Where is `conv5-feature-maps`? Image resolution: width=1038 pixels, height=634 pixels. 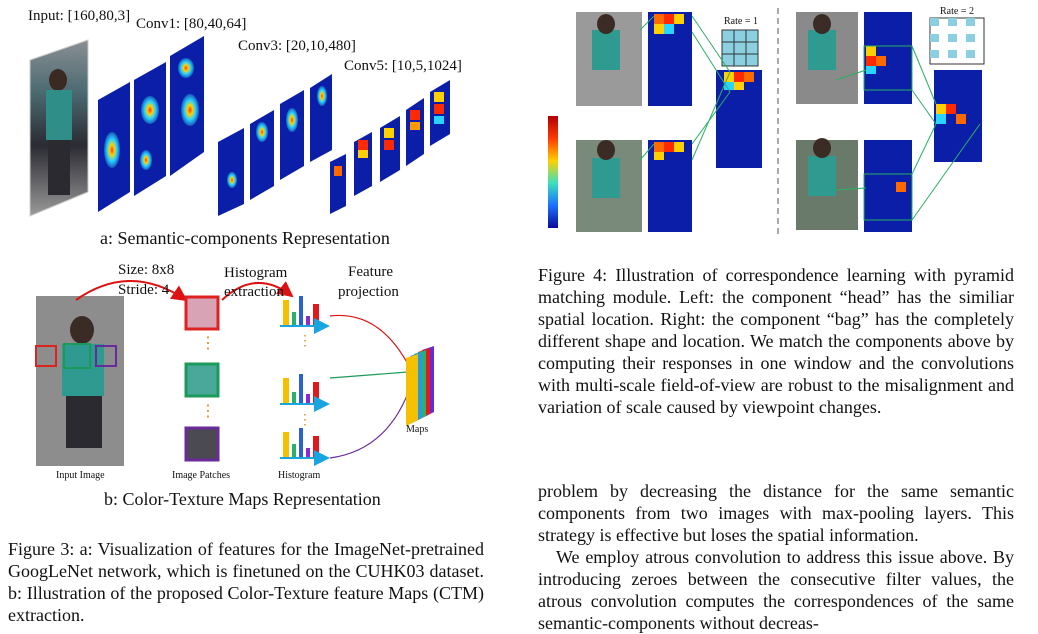 conv5-feature-maps is located at coordinates (390, 147).